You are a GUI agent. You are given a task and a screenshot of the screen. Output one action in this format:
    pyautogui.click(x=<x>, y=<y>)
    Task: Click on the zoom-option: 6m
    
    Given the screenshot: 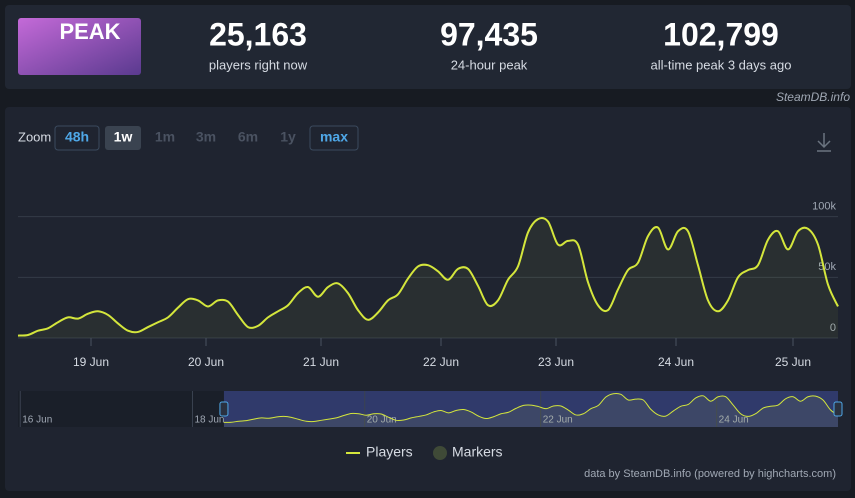 What is the action you would take?
    pyautogui.click(x=248, y=137)
    